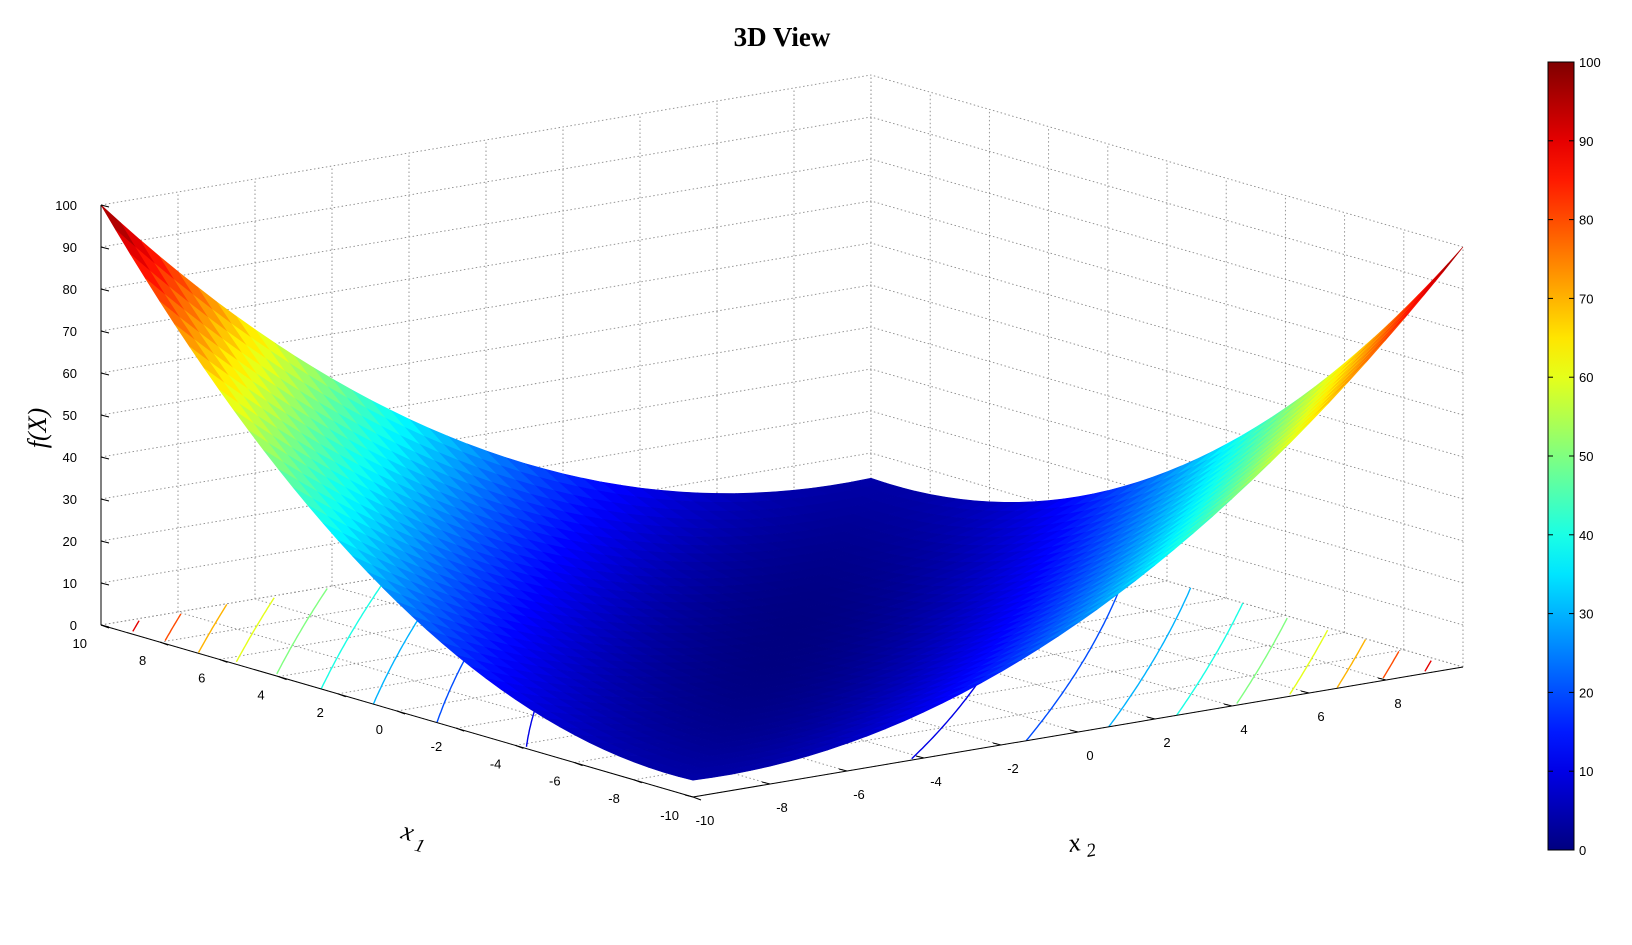 Image resolution: width=1632 pixels, height=945 pixels. Describe the element at coordinates (1586, 771) in the screenshot. I see `colorbar-tick-label: 10` at that location.